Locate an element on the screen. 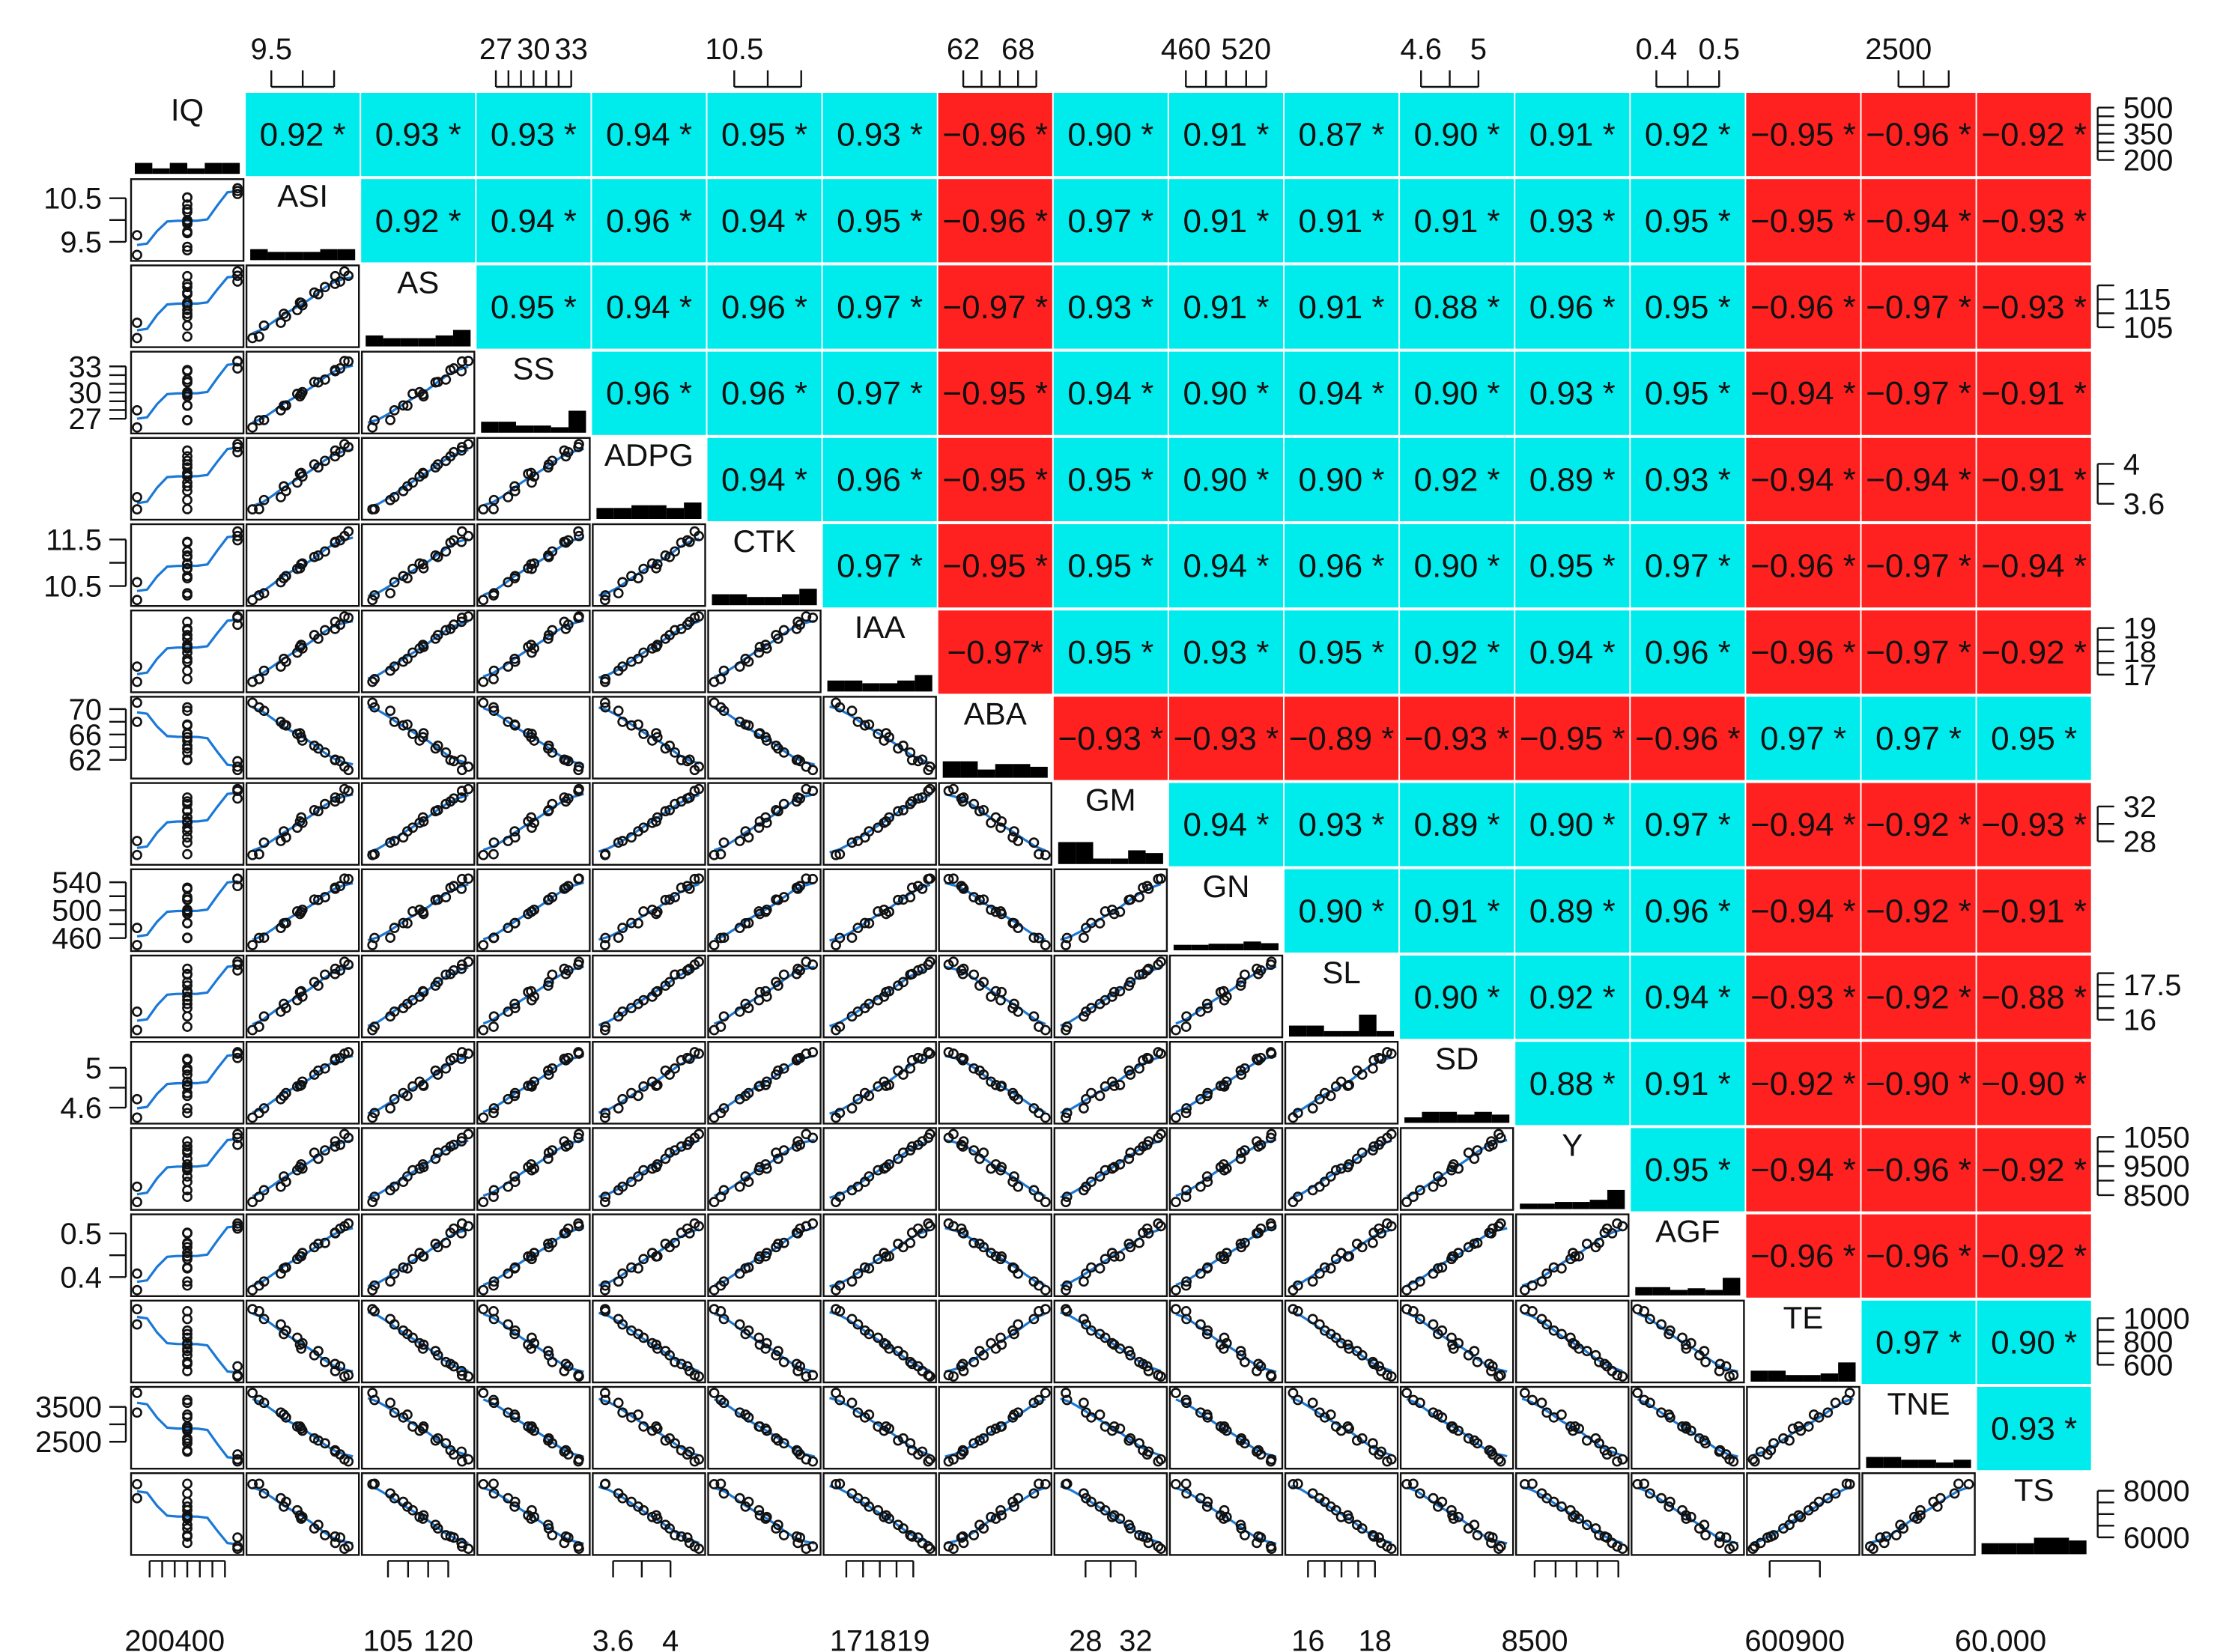 The height and width of the screenshot is (1652, 2232). top-tick-label: 27 is located at coordinates (496, 49).